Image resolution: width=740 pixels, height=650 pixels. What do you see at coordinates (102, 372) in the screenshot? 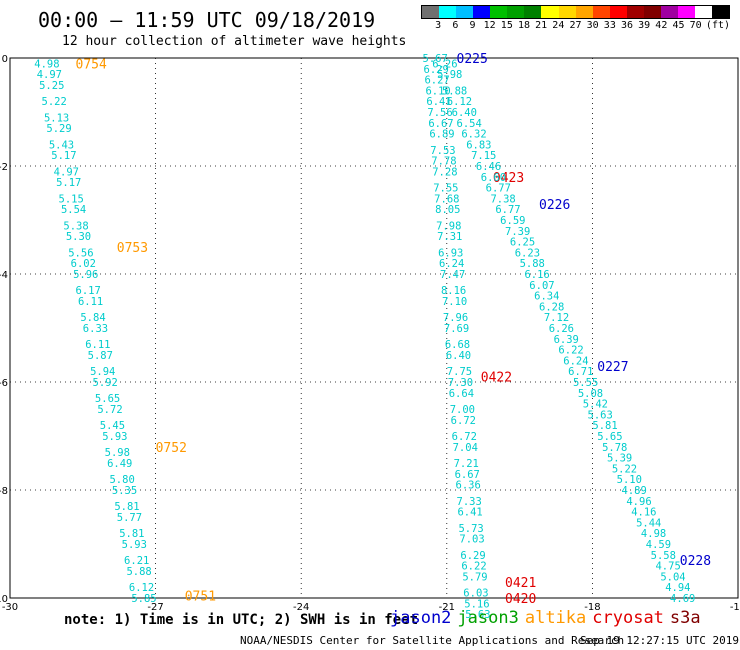
I see `data-point-label: 5.94` at bounding box center [102, 372].